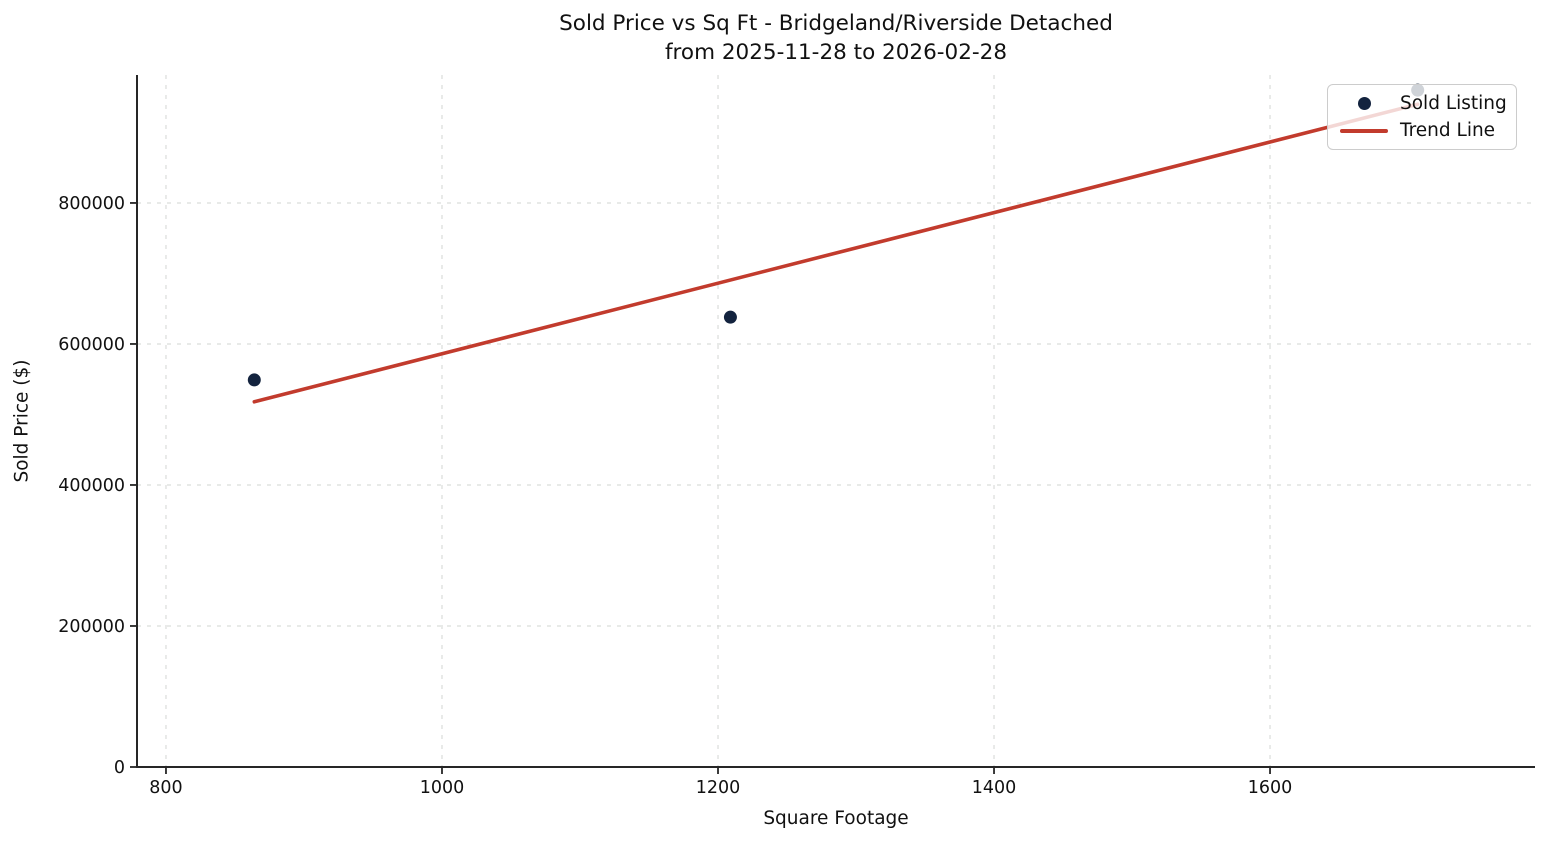 This screenshot has width=1547, height=845. Describe the element at coordinates (91, 486) in the screenshot. I see `y-tick-label: 400000` at that location.